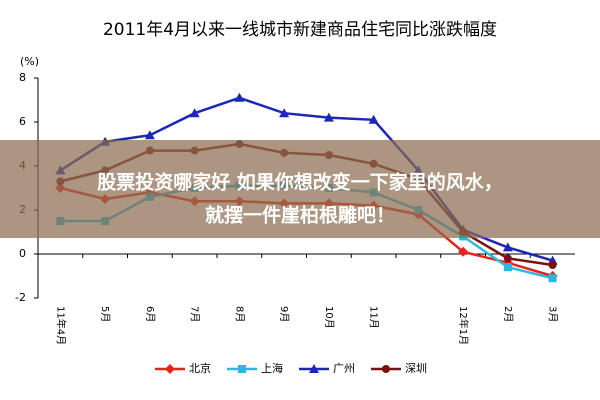 The image size is (600, 400). I want to click on x-tick-label: 5月, so click(105, 314).